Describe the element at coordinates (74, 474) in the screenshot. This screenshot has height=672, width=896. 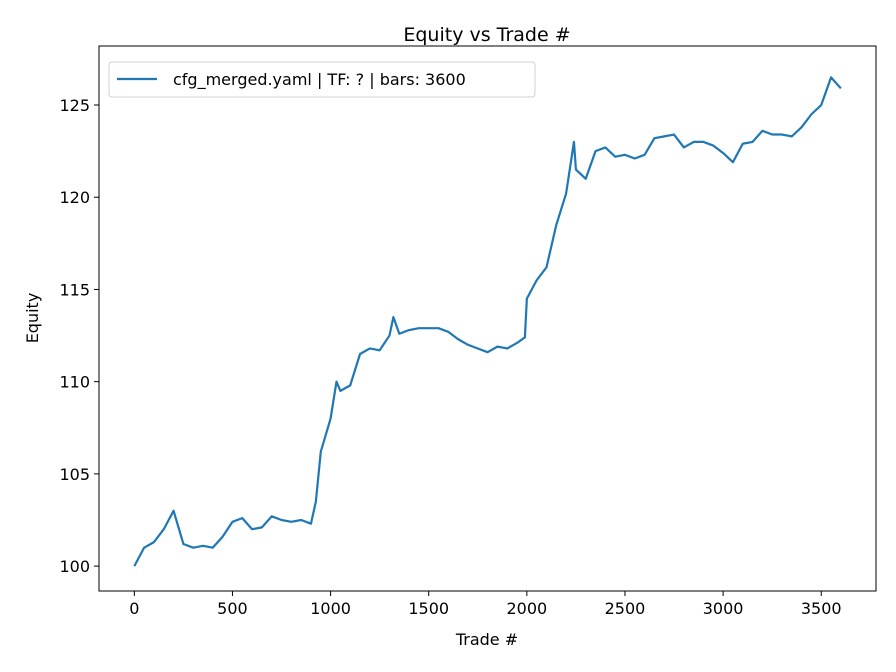
I see `y-tick-label: 105` at that location.